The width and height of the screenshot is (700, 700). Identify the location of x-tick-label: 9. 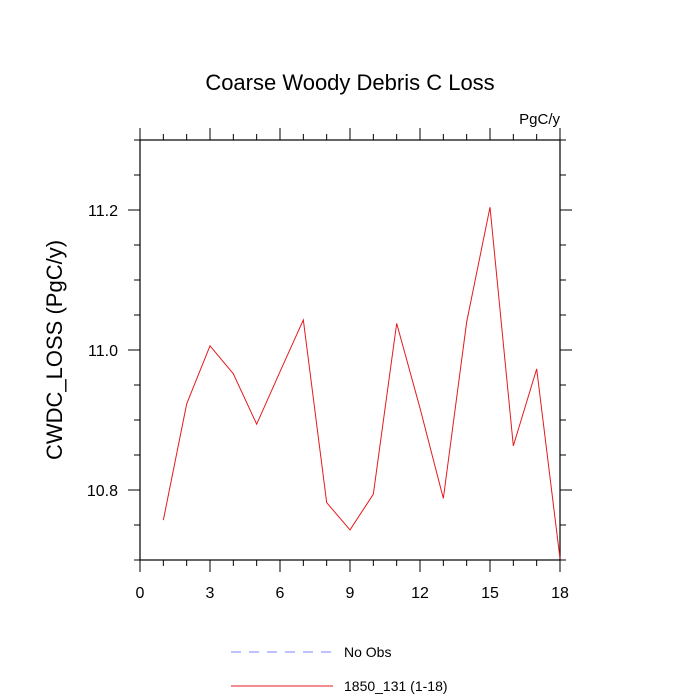
(350, 593).